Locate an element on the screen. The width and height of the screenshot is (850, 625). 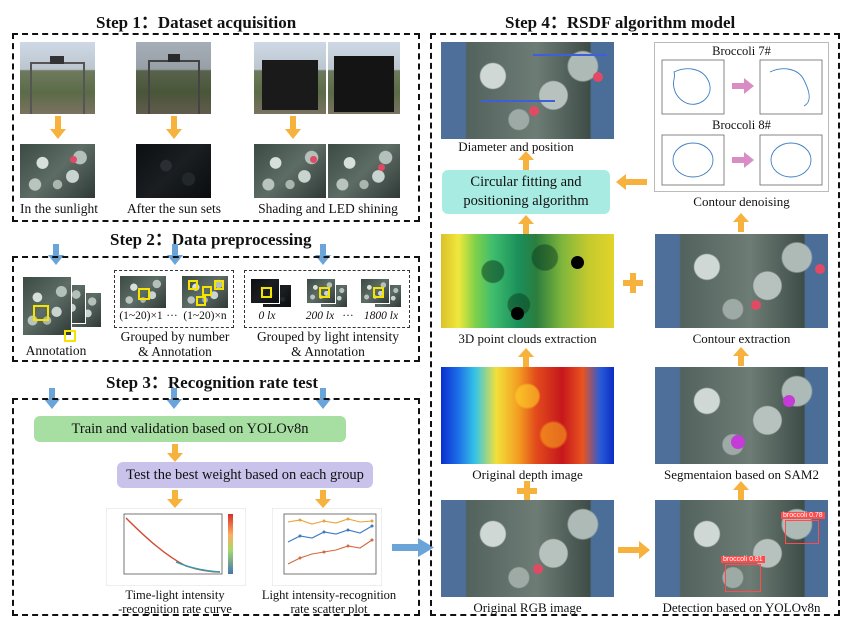
annotation-label: Annotation is located at coordinates (56, 350).